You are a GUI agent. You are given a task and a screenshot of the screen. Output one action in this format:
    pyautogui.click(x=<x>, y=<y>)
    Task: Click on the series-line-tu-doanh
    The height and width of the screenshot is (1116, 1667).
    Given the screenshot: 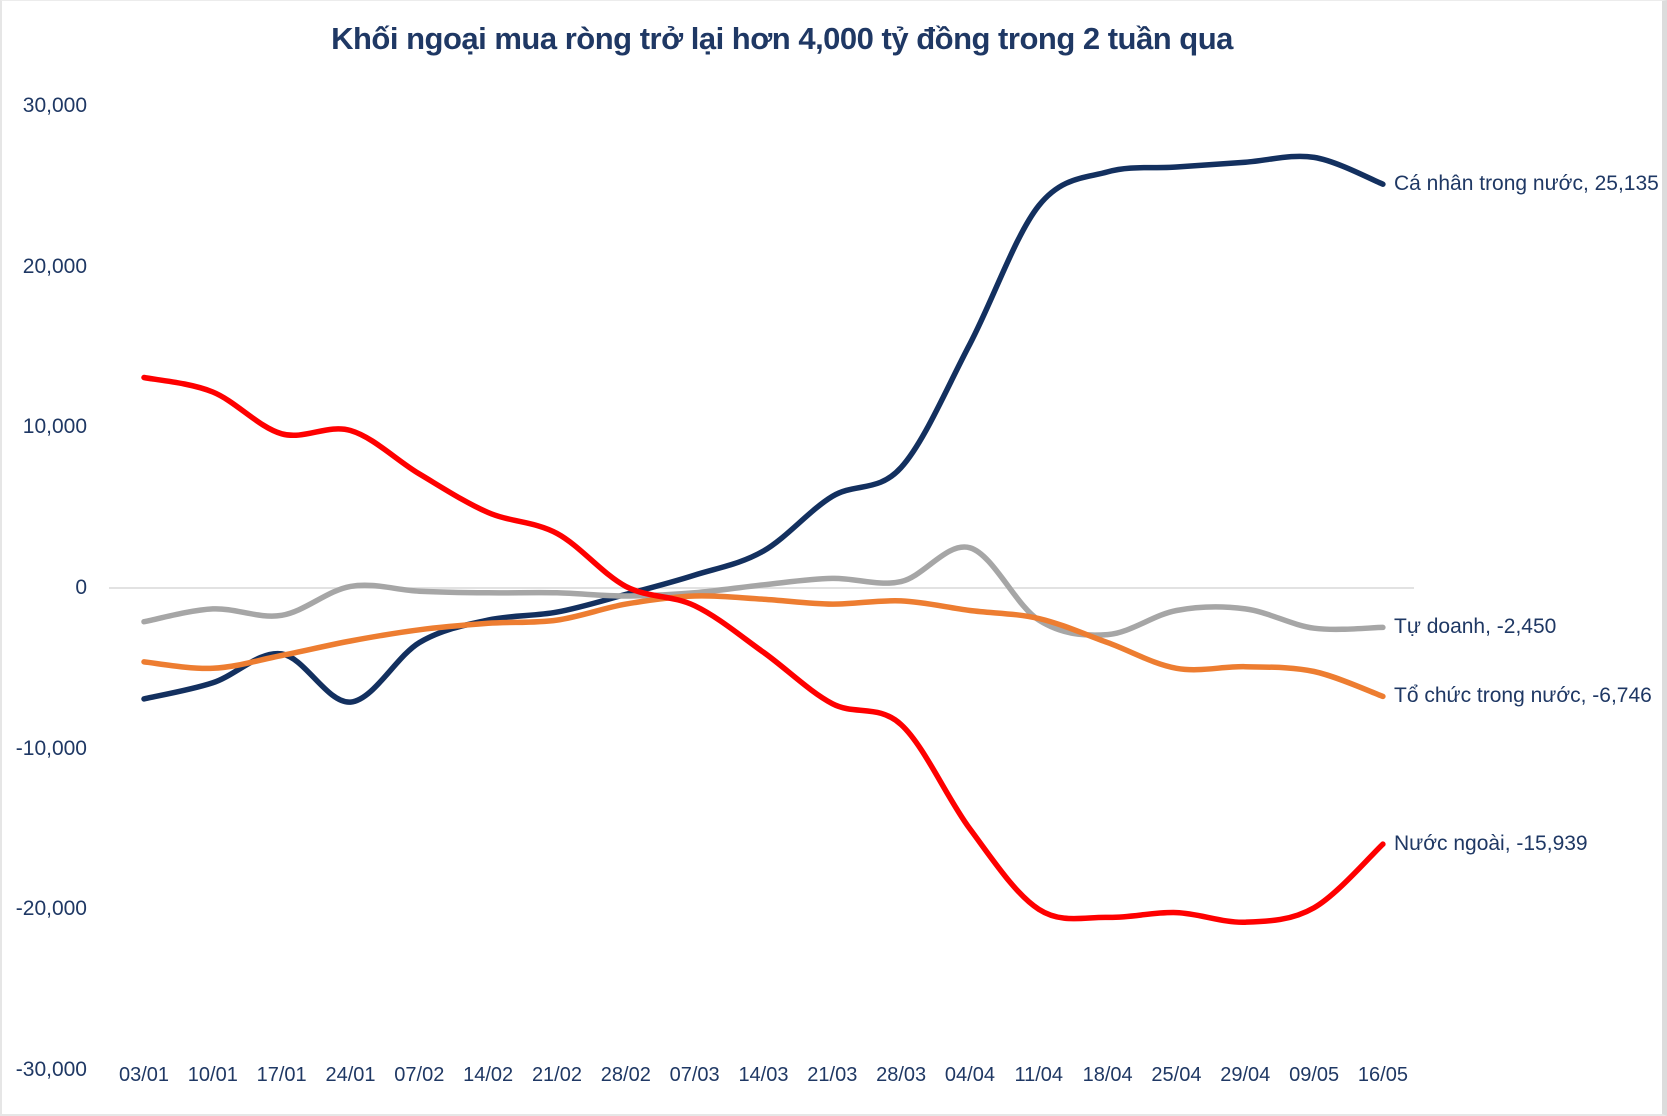 What is the action you would take?
    pyautogui.click(x=763, y=591)
    